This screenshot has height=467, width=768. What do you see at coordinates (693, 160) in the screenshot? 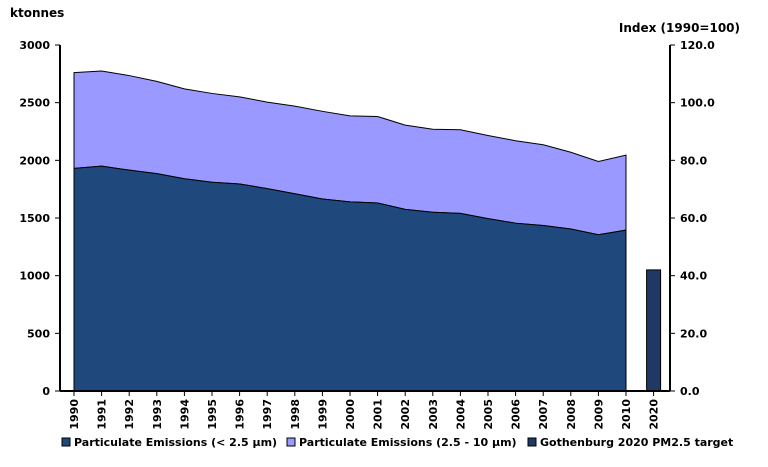
I see `right-tick-label: 80.0` at bounding box center [693, 160].